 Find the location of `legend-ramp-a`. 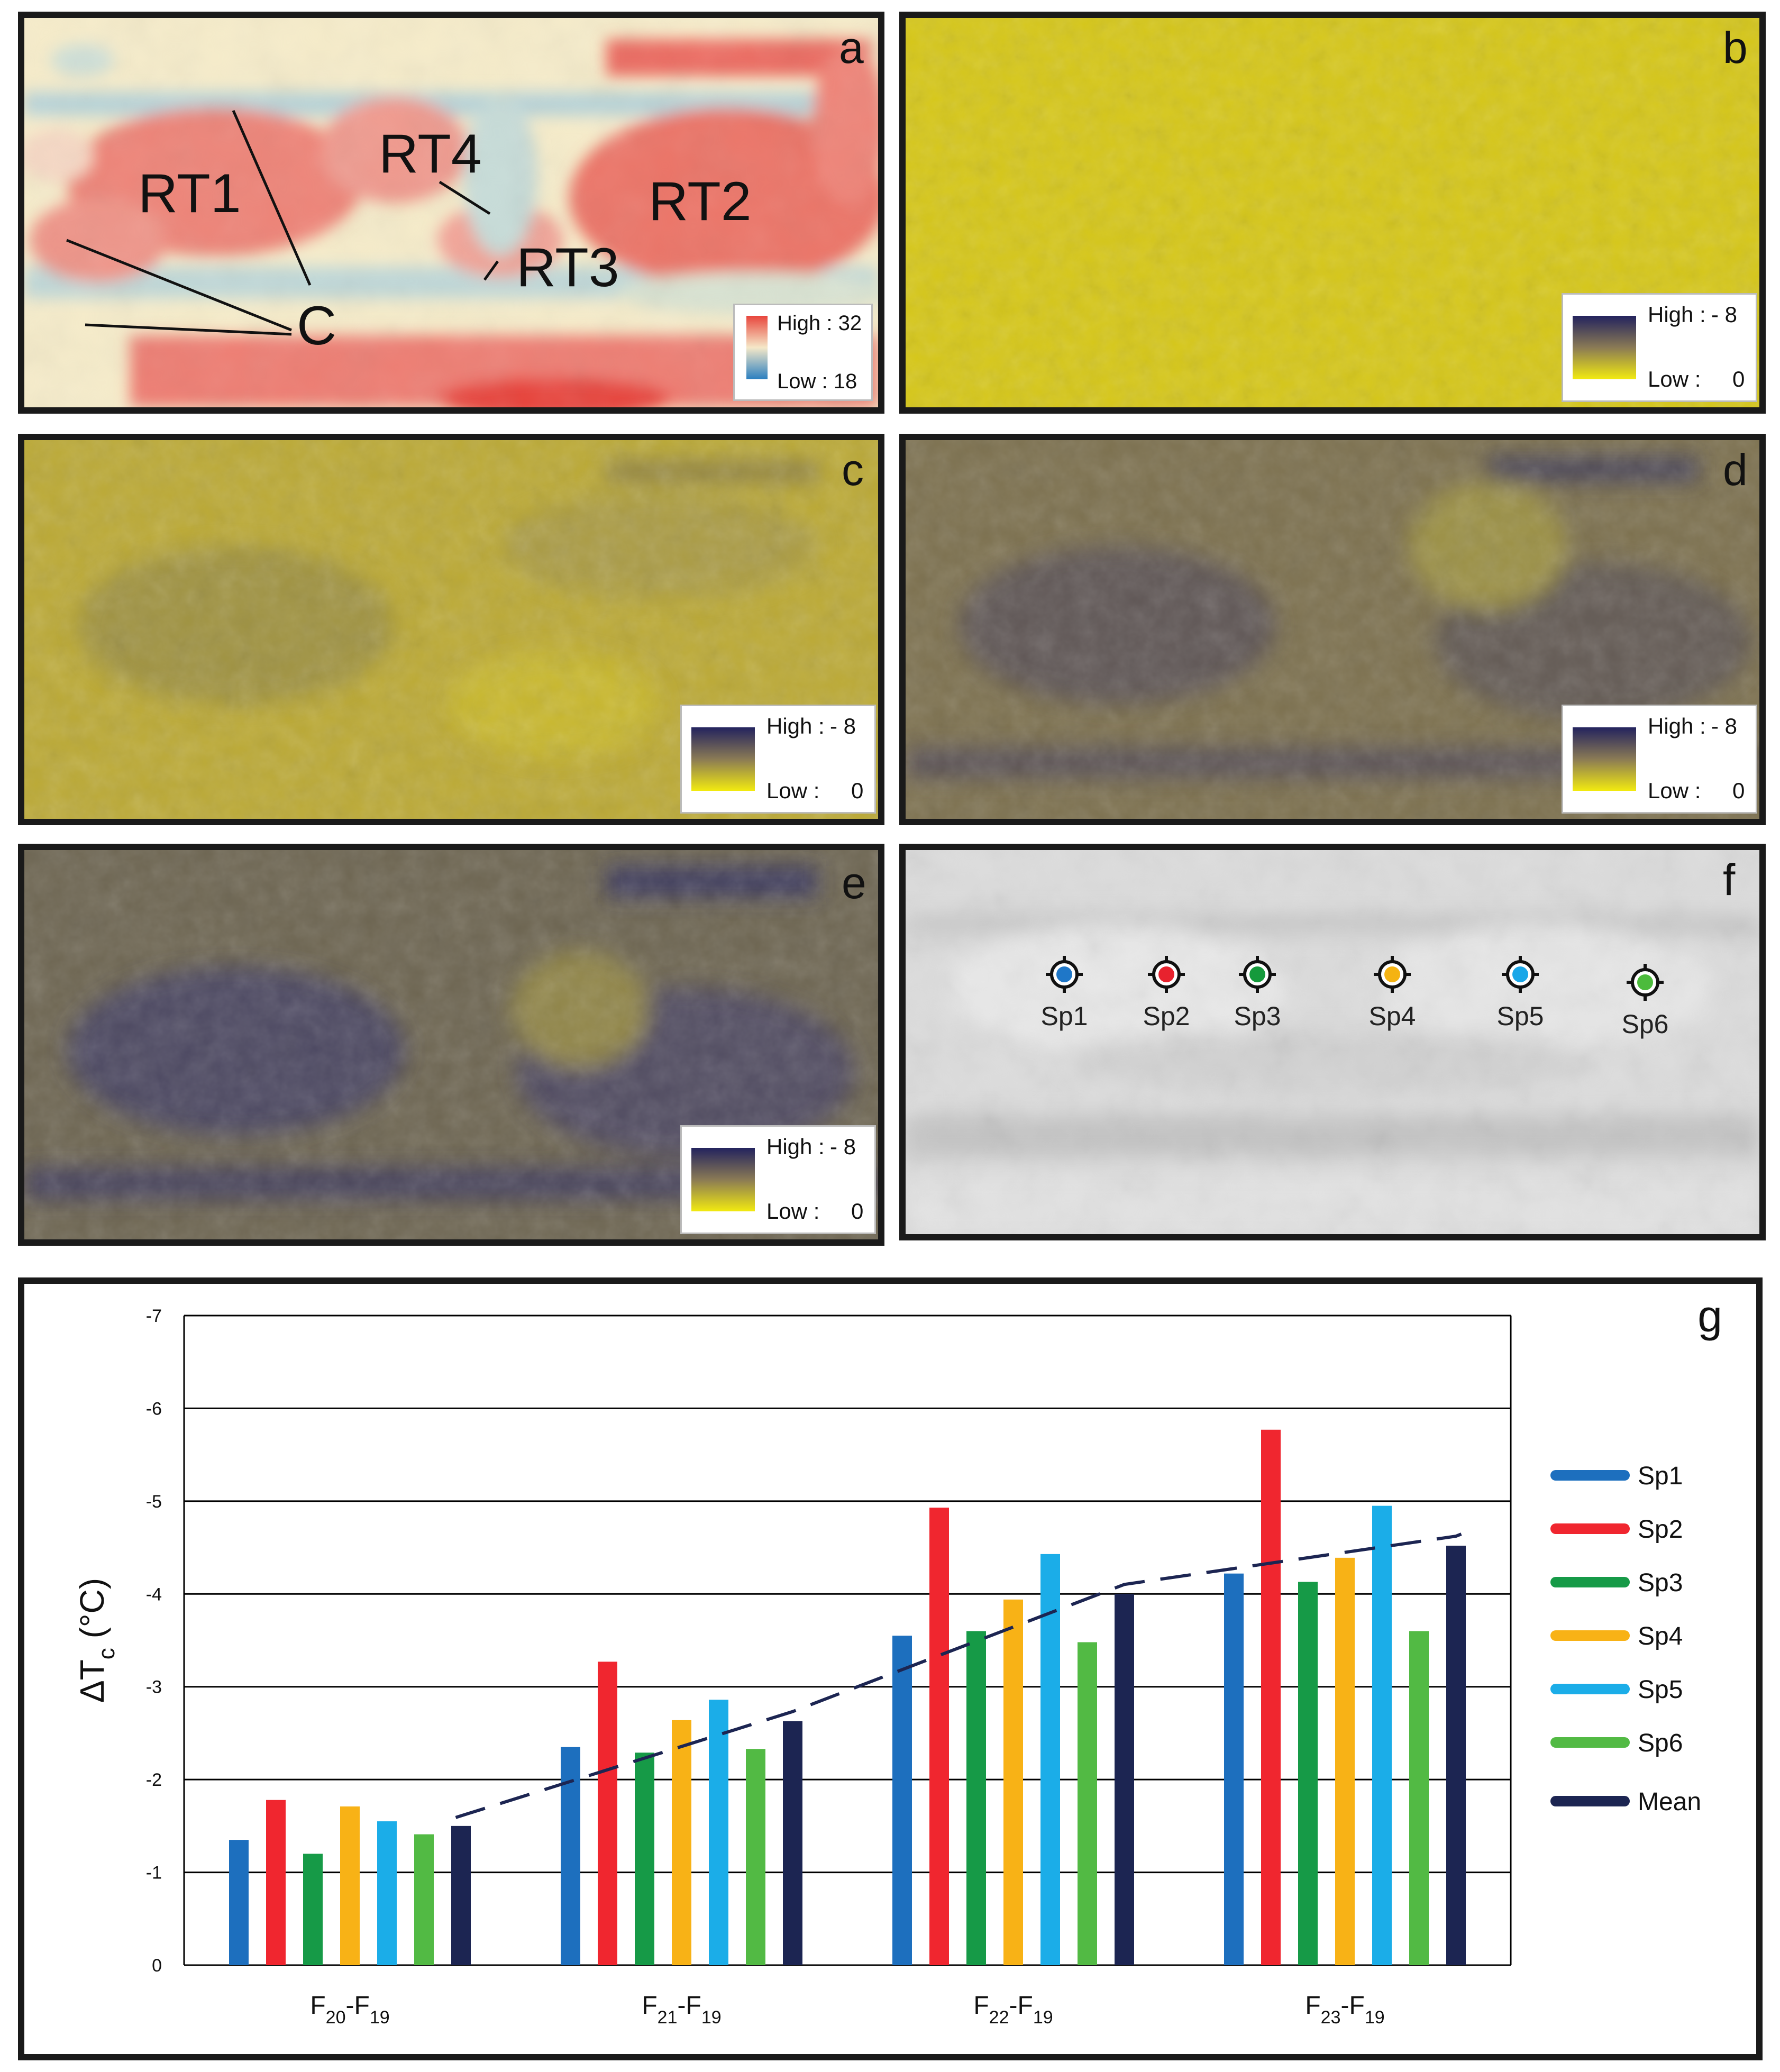

legend-ramp-a is located at coordinates (757, 348).